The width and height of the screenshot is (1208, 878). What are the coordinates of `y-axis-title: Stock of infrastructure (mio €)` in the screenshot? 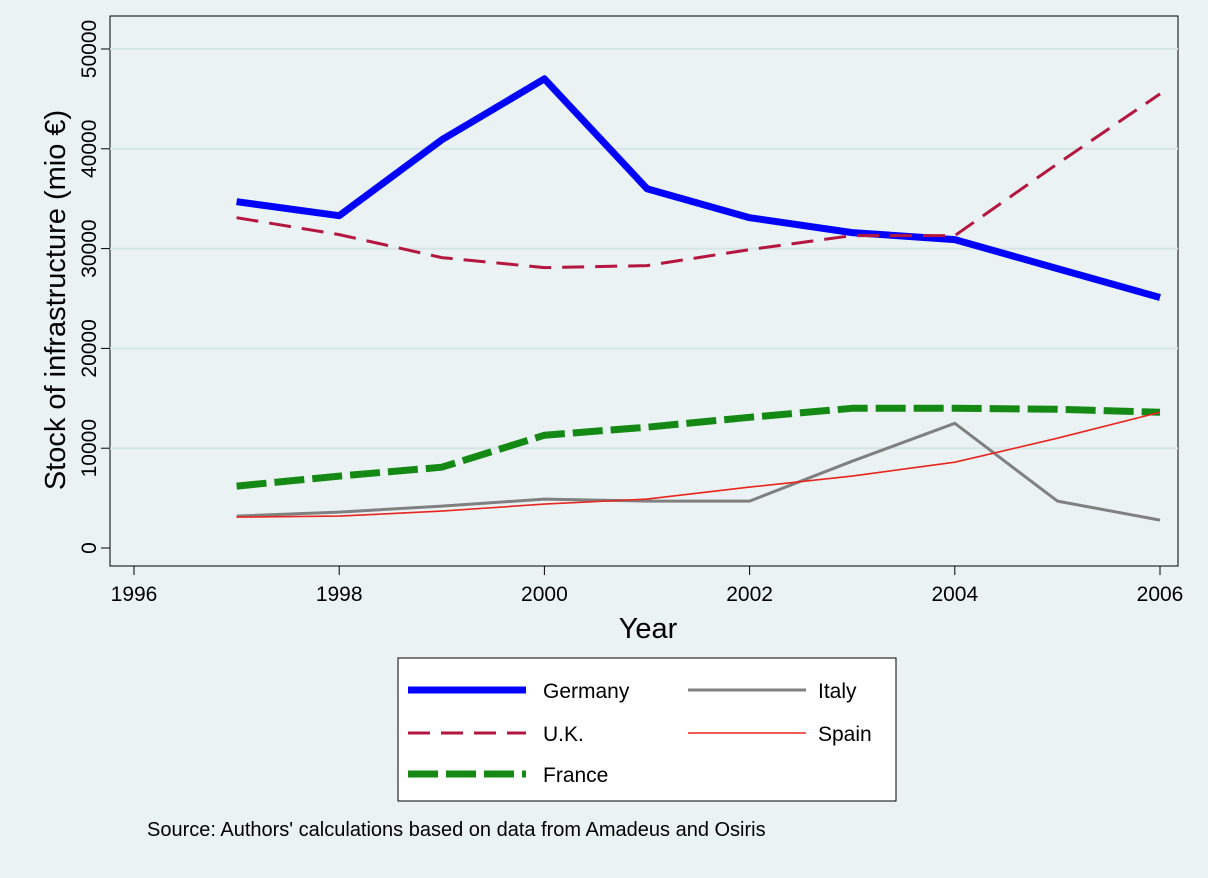 It's located at (56, 300).